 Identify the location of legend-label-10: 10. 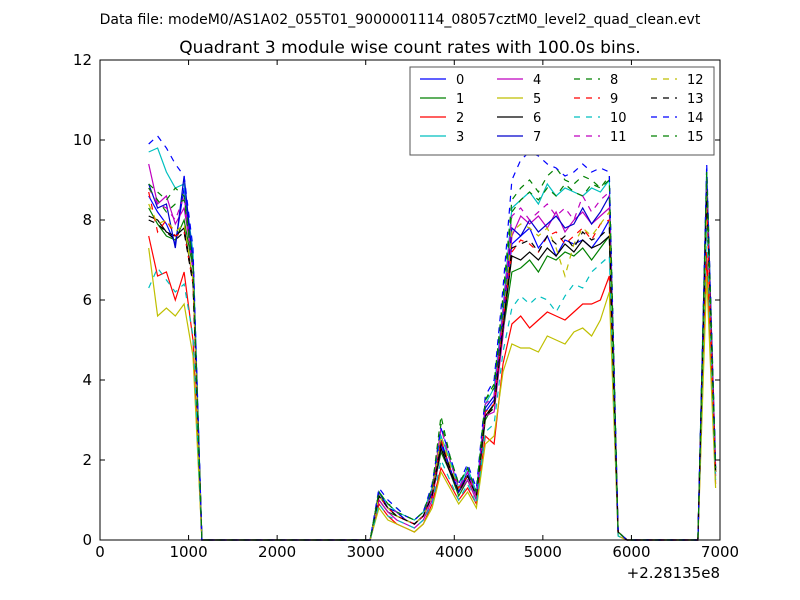
(618, 118).